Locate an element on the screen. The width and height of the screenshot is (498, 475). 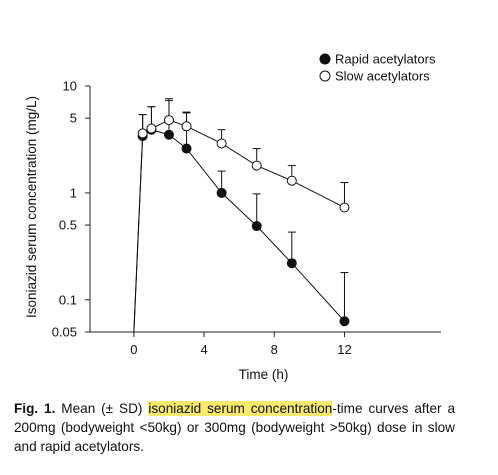
y-tick-label: 0.05 is located at coordinates (64, 332).